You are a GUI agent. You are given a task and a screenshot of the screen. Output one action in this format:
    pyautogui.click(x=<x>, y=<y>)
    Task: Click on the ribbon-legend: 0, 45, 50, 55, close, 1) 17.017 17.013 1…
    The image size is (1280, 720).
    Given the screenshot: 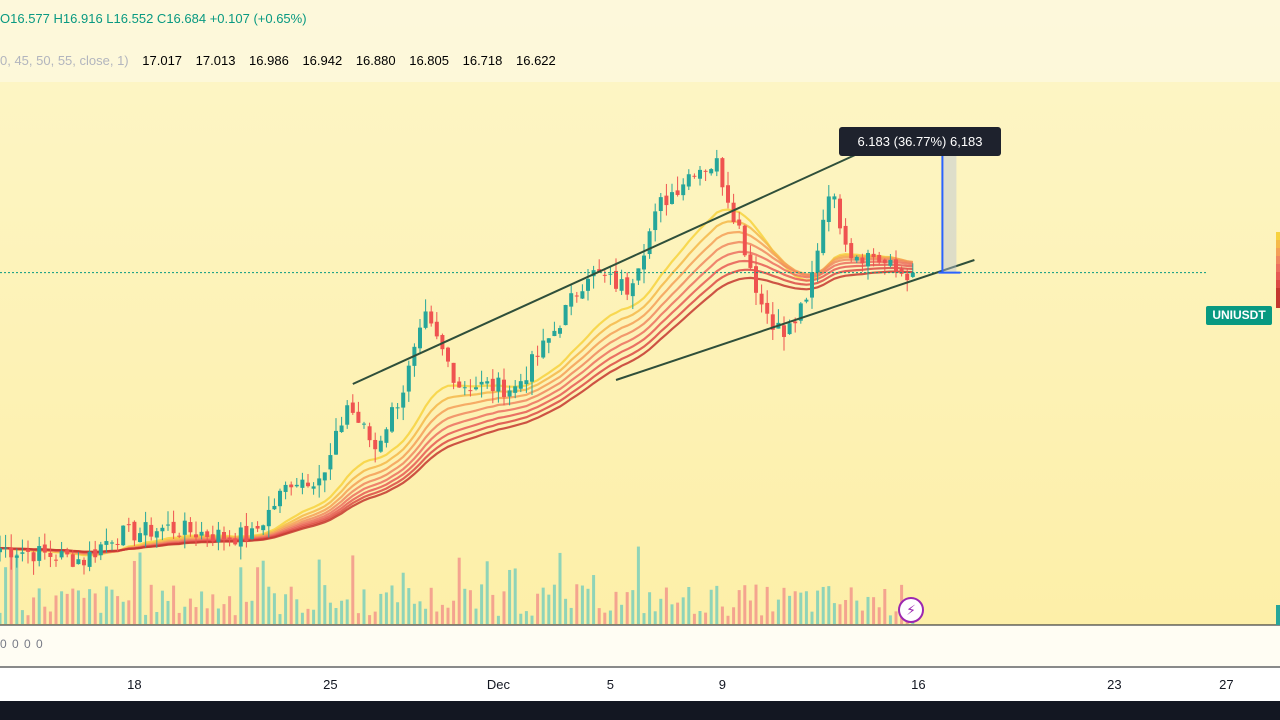 What is the action you would take?
    pyautogui.click(x=278, y=60)
    